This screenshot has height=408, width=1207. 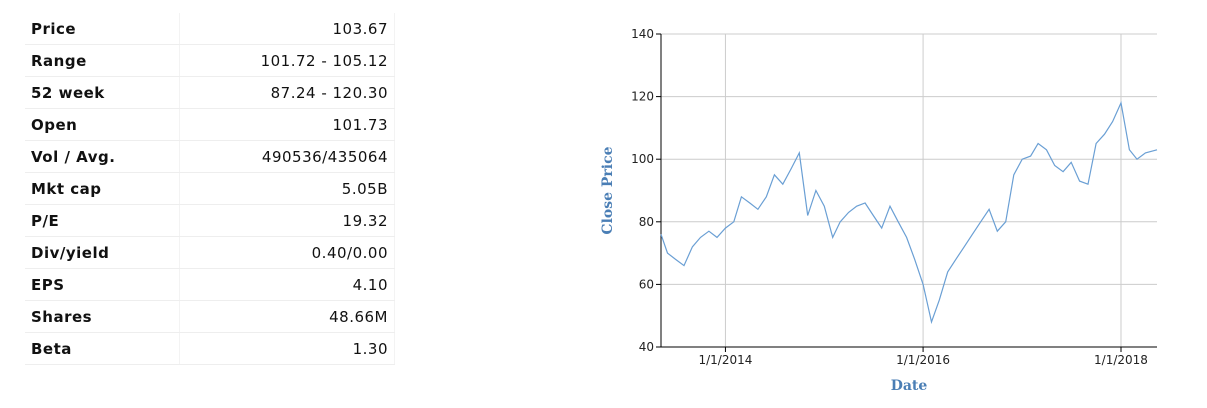 What do you see at coordinates (287, 284) in the screenshot?
I see `field-value: 4.10` at bounding box center [287, 284].